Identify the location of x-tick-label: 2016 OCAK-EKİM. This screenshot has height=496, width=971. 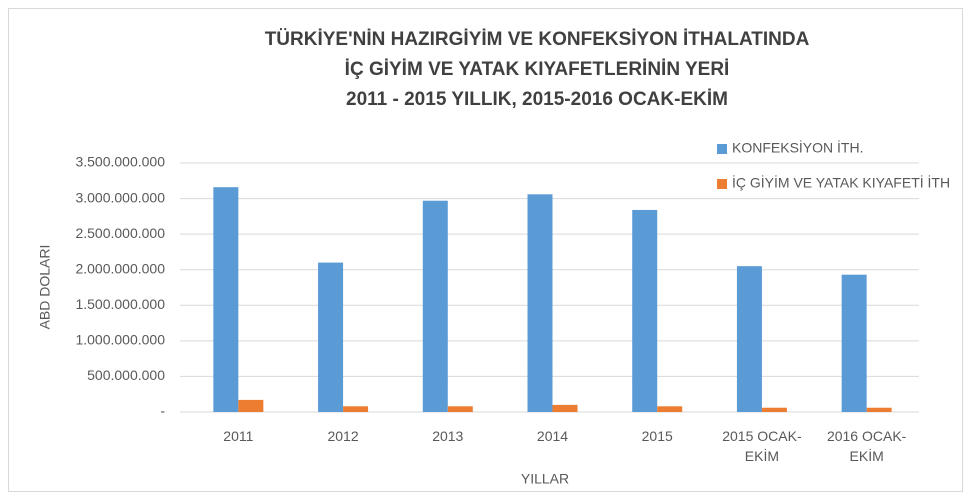
(866, 446).